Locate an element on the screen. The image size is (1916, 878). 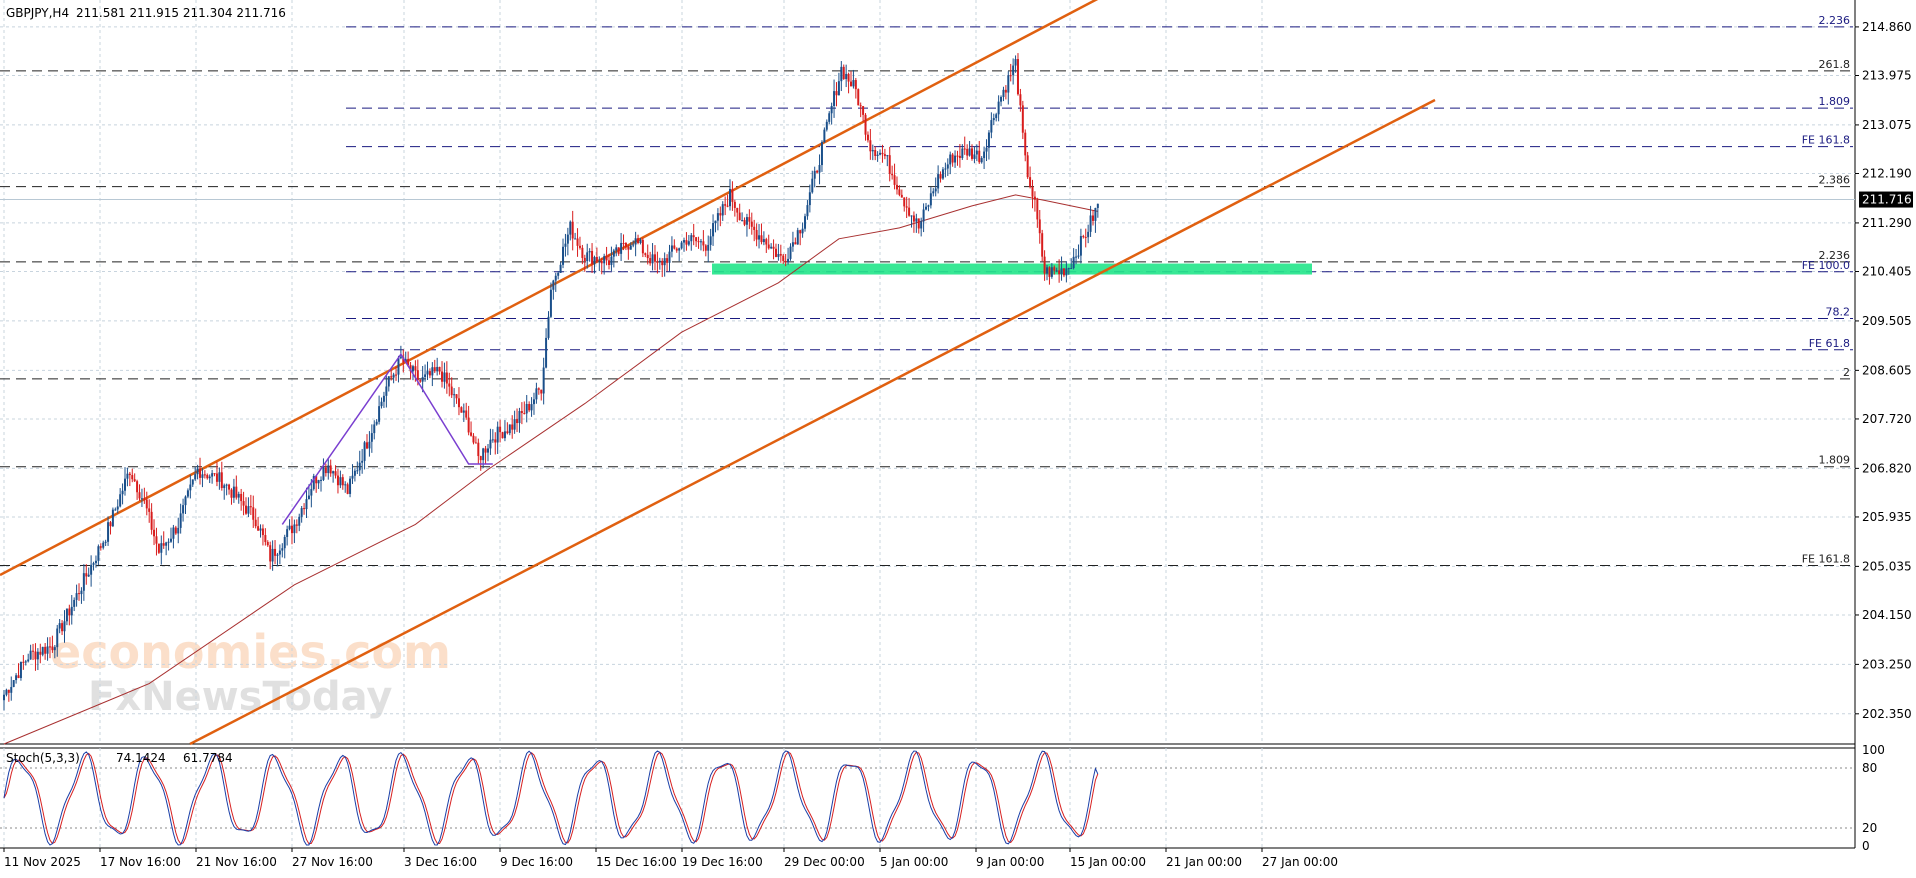
y-tick-label: 213.075 is located at coordinates (1887, 125).